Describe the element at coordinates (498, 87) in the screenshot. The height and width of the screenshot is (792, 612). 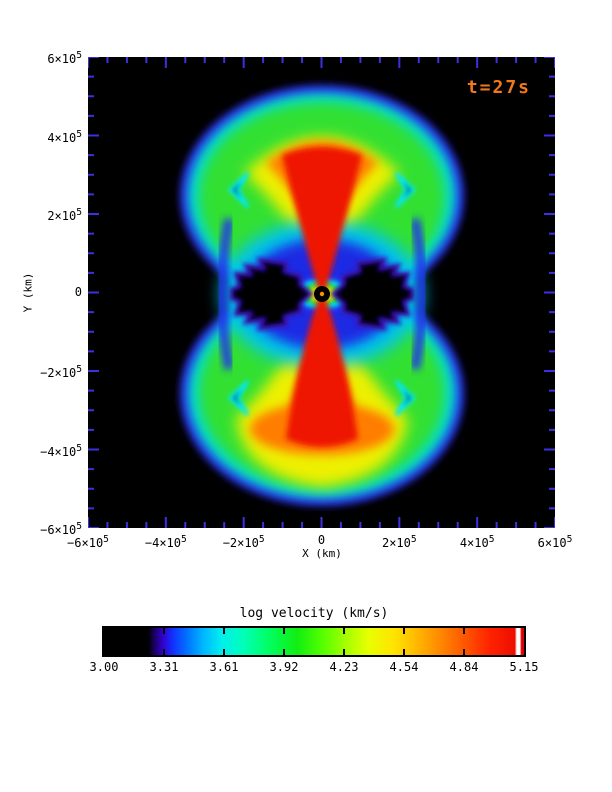
I see `time-annotation: t=27s` at that location.